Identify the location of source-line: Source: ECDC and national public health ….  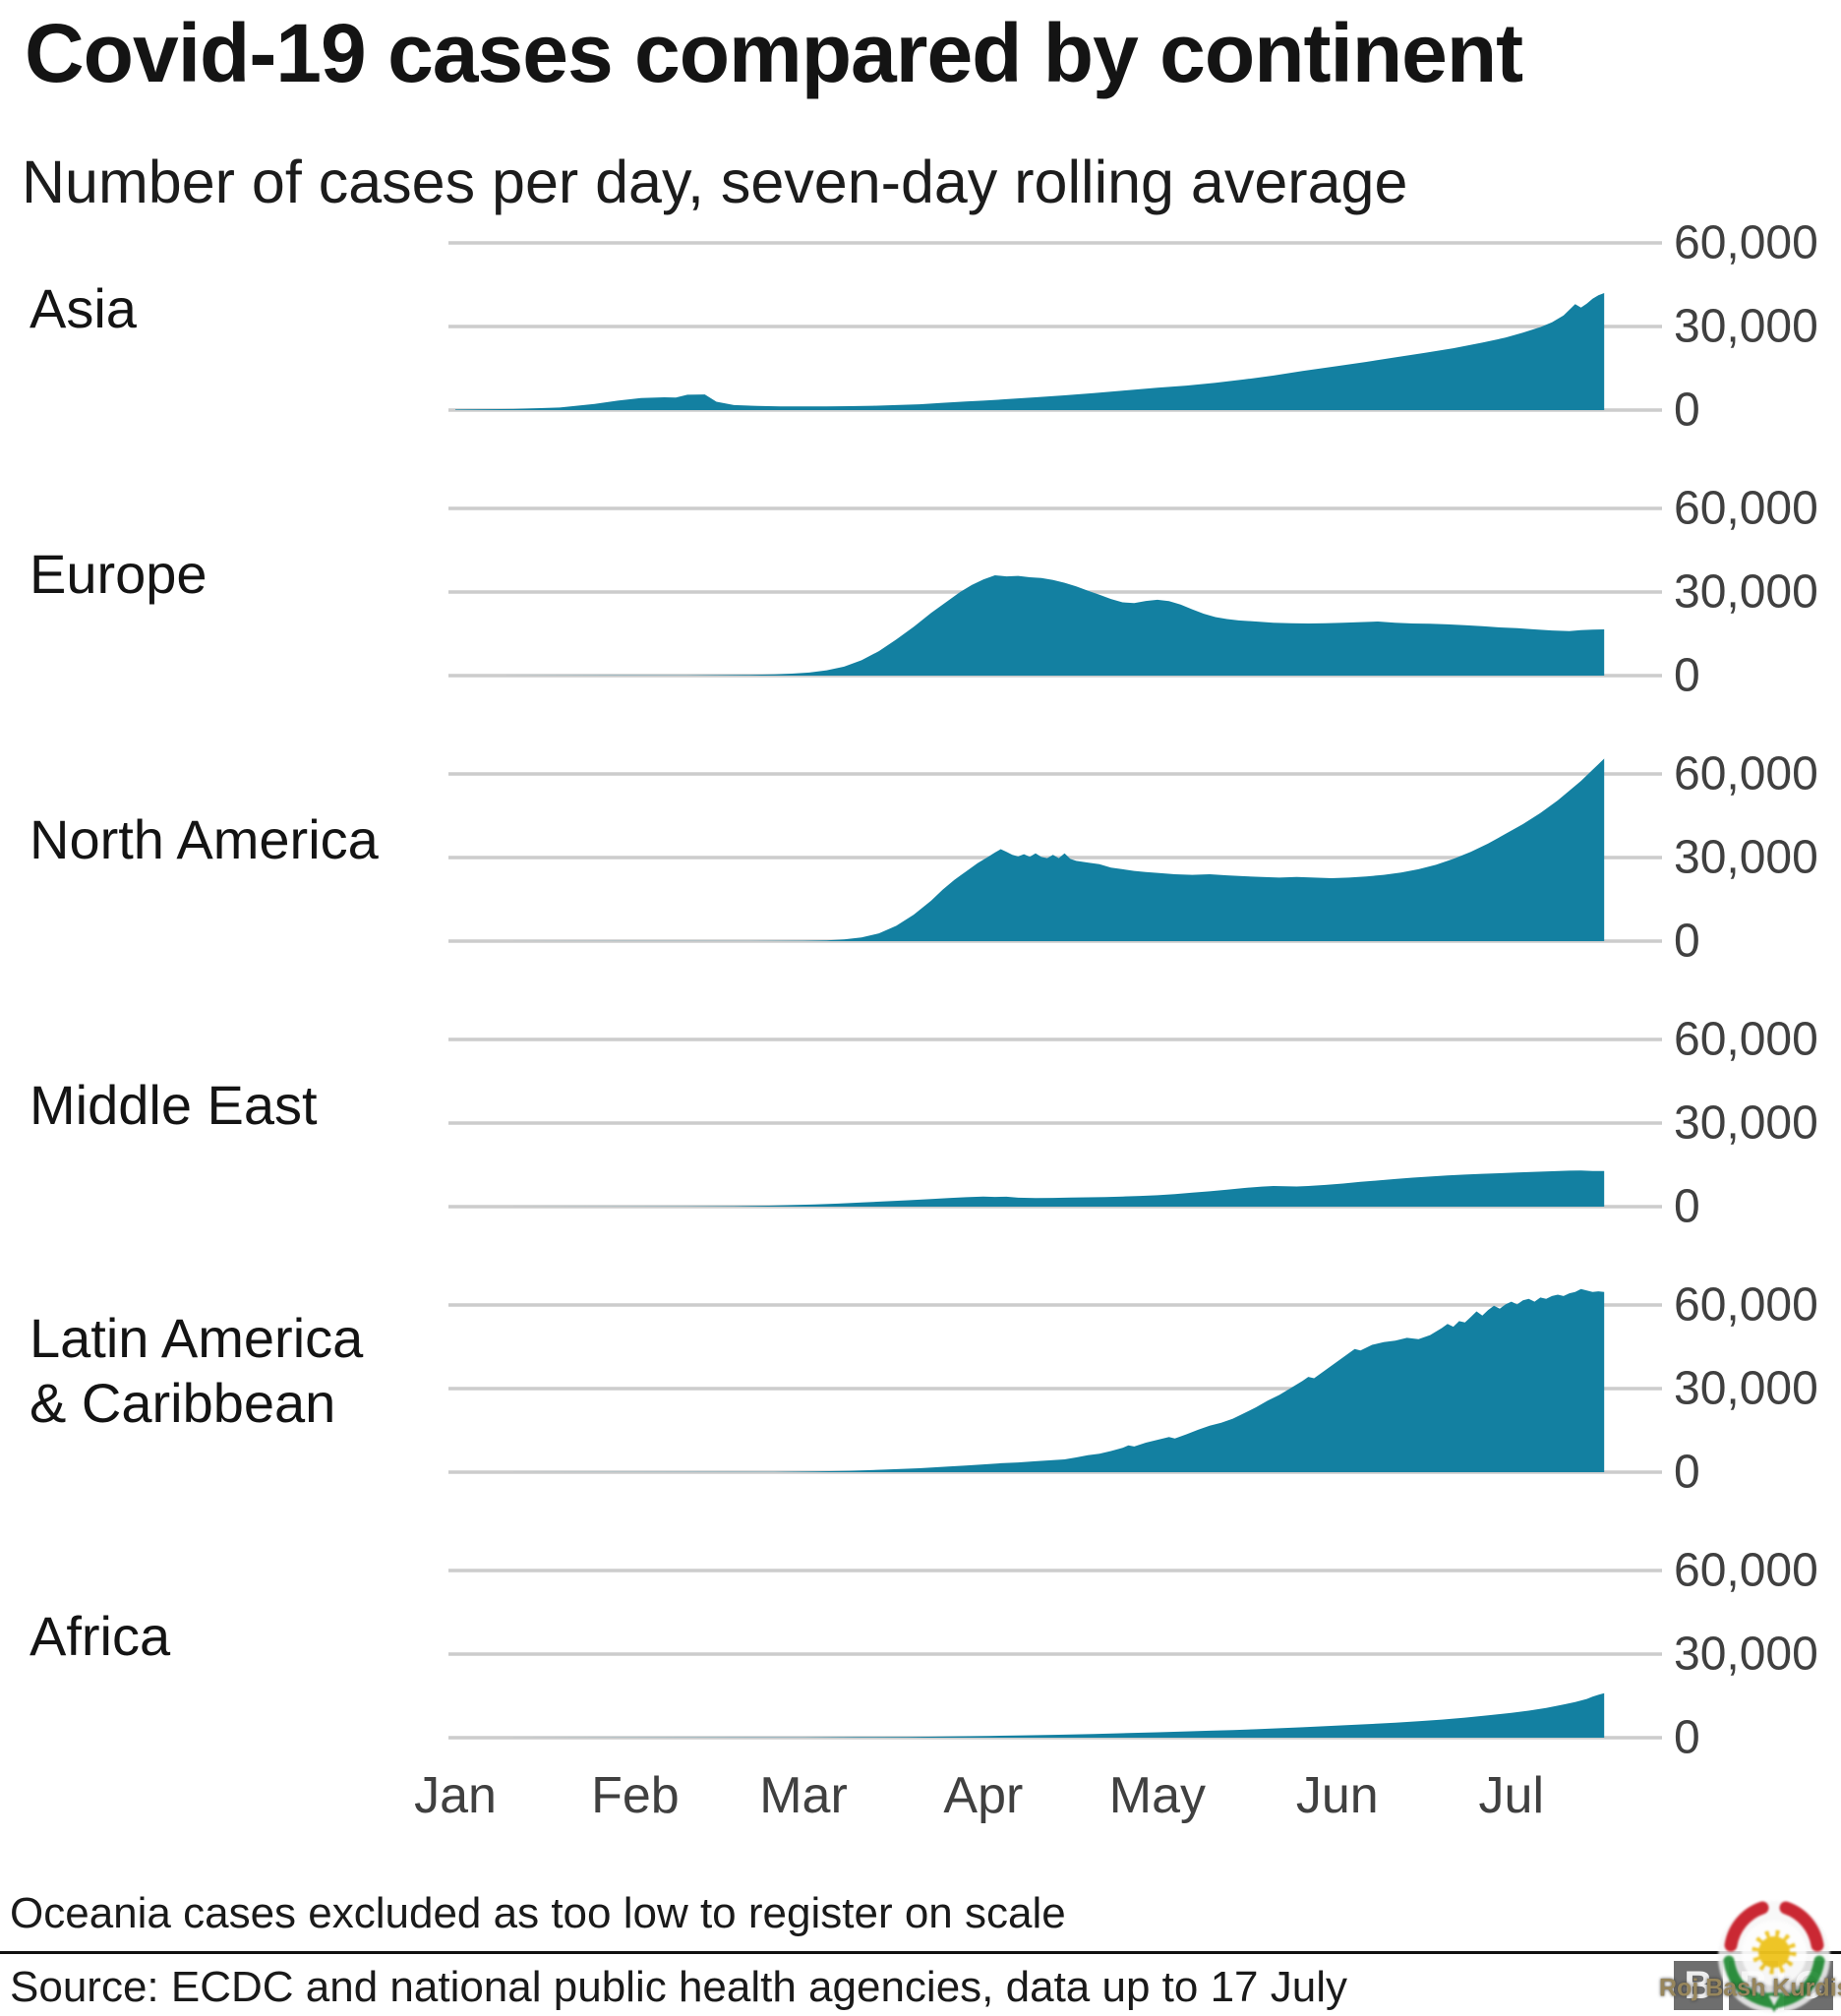
(678, 1987).